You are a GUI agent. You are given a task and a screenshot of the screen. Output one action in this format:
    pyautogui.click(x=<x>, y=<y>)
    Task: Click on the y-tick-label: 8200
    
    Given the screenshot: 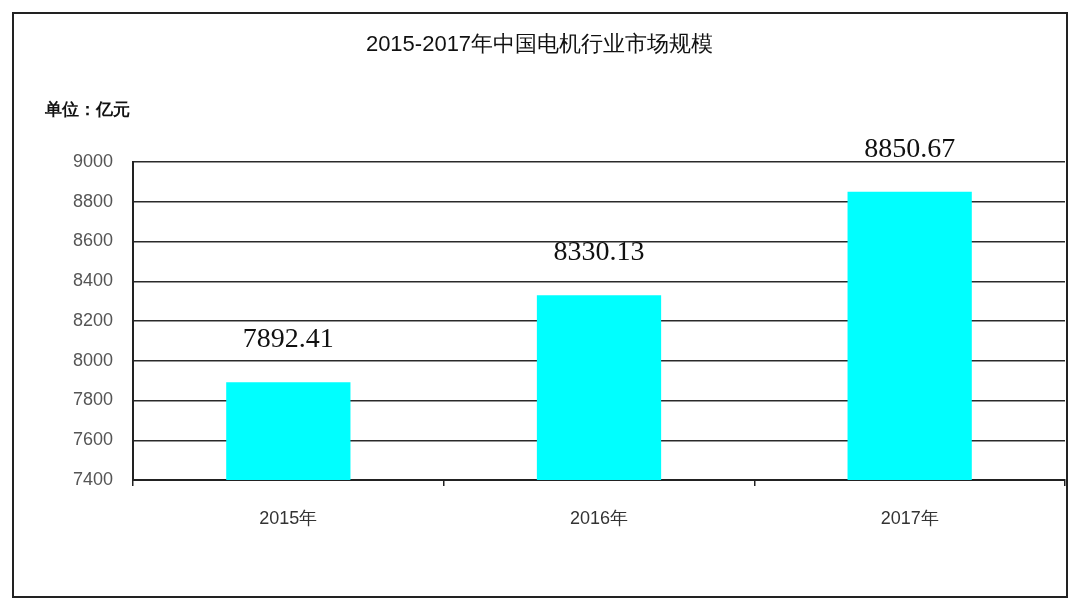 What is the action you would take?
    pyautogui.click(x=92, y=319)
    